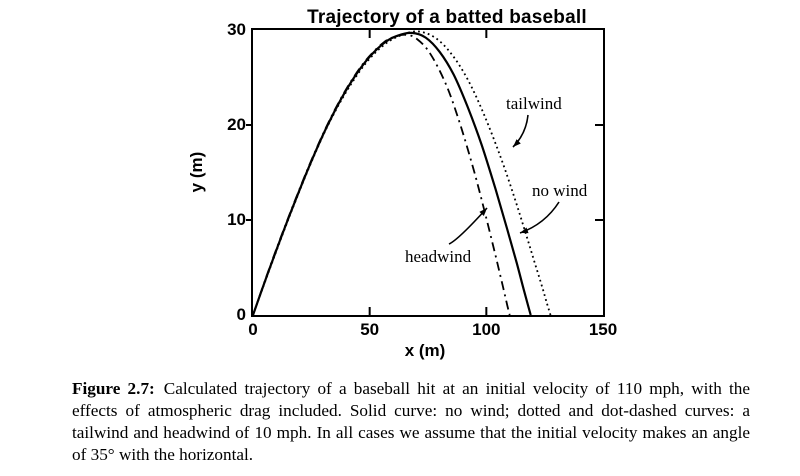 Image resolution: width=800 pixels, height=476 pixels. I want to click on annotation-tailwind: tailwind, so click(534, 103).